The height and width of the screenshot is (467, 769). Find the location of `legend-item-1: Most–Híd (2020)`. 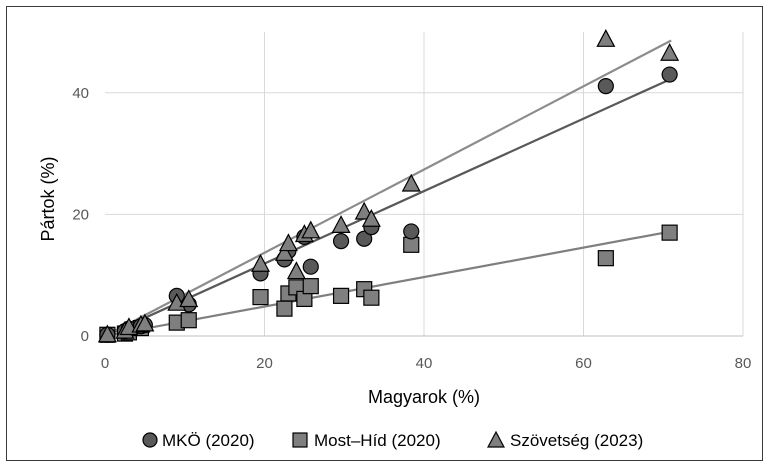

legend-item-1: Most–Híd (2020) is located at coordinates (366, 440).